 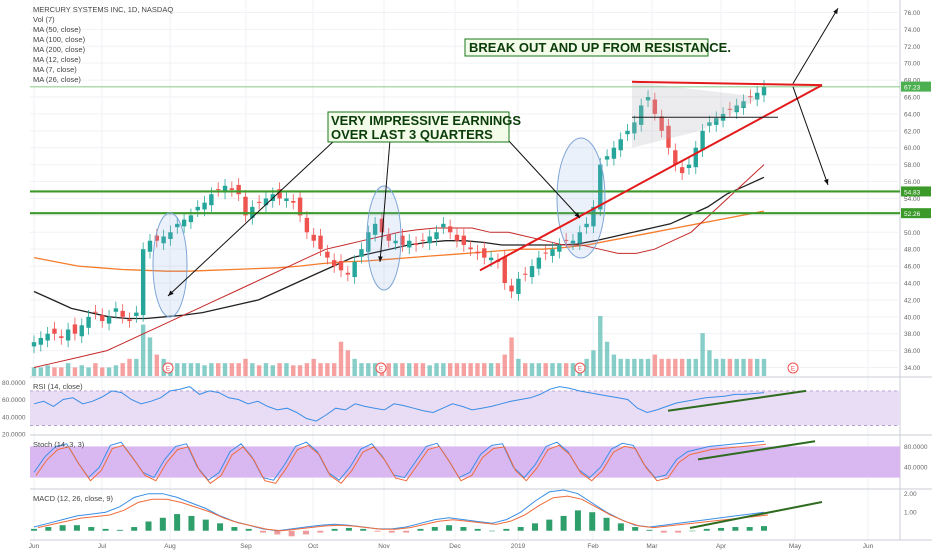 I want to click on breakout-annotation-box, so click(x=586, y=47).